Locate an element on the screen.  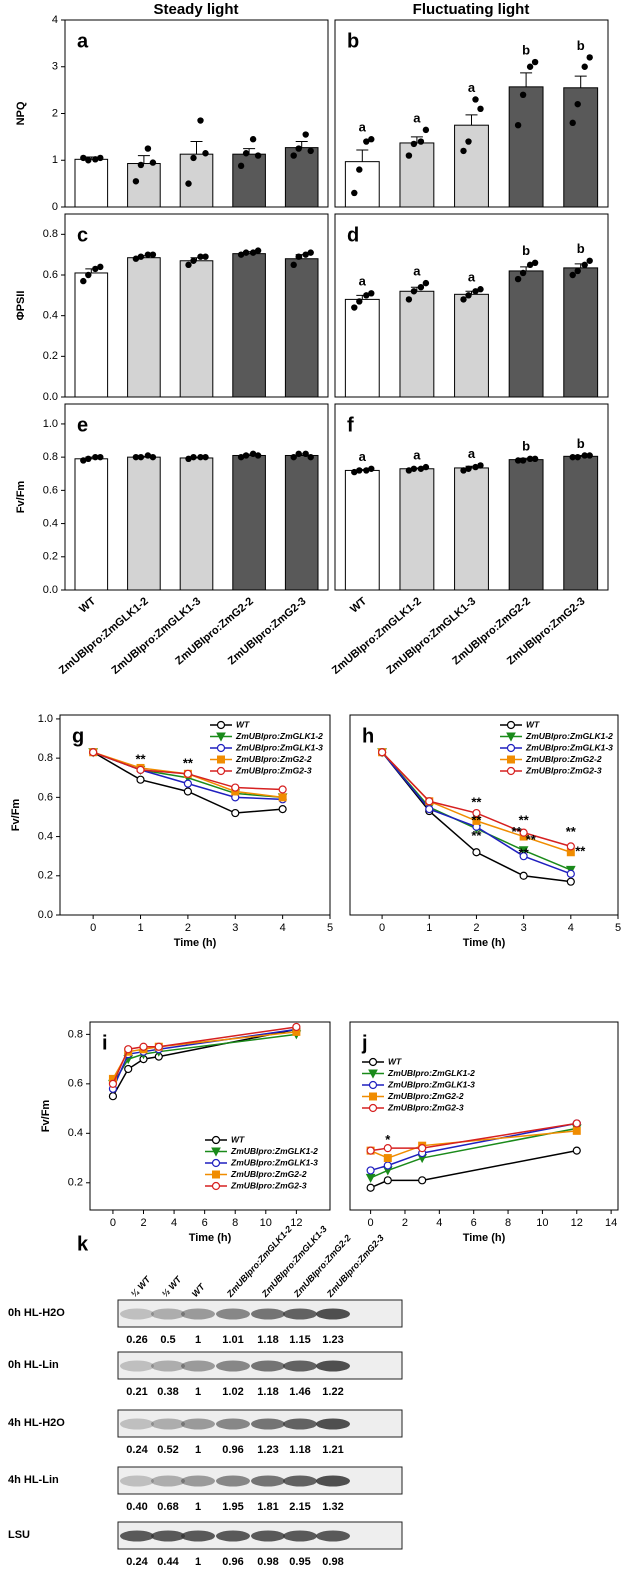
y-tick-label: 1 is located at coordinates (55, 160).